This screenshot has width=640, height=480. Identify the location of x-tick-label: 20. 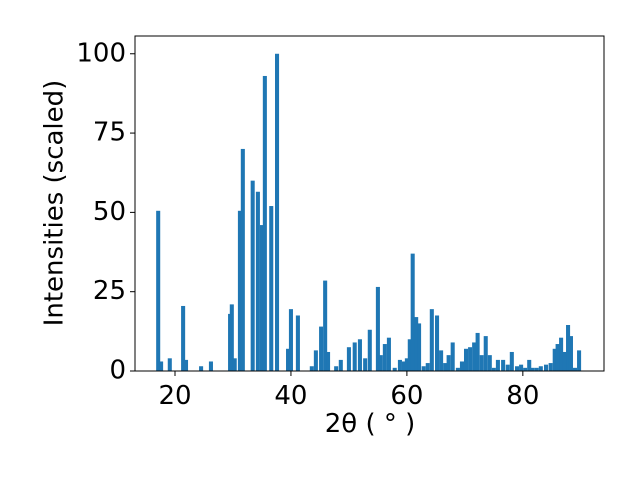
(174, 396).